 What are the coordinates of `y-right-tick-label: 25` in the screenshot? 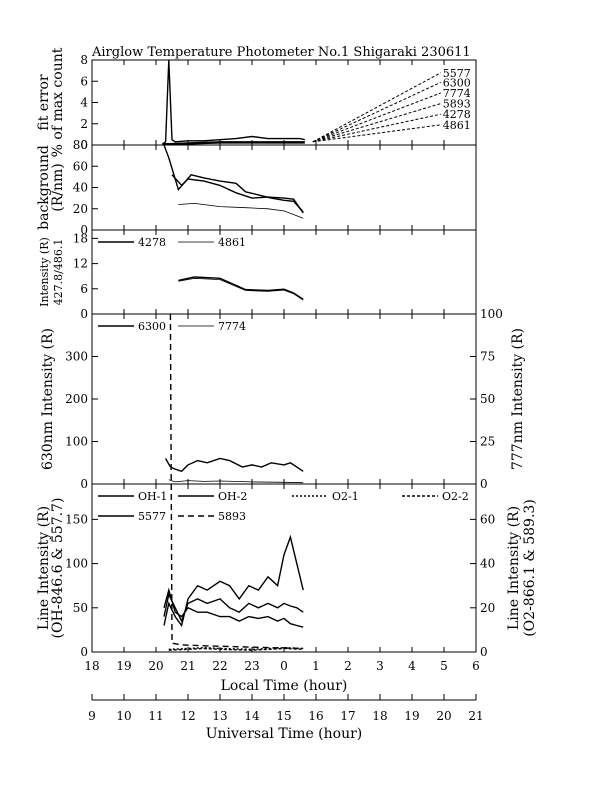 It's located at (487, 442).